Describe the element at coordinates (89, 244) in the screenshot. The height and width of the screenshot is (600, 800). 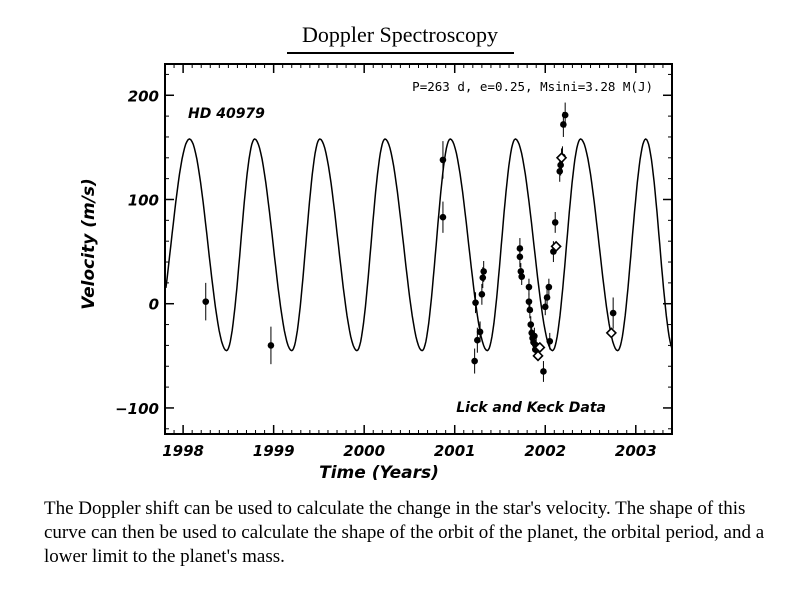
I see `y-axis-label: Velocity (m/s)` at that location.